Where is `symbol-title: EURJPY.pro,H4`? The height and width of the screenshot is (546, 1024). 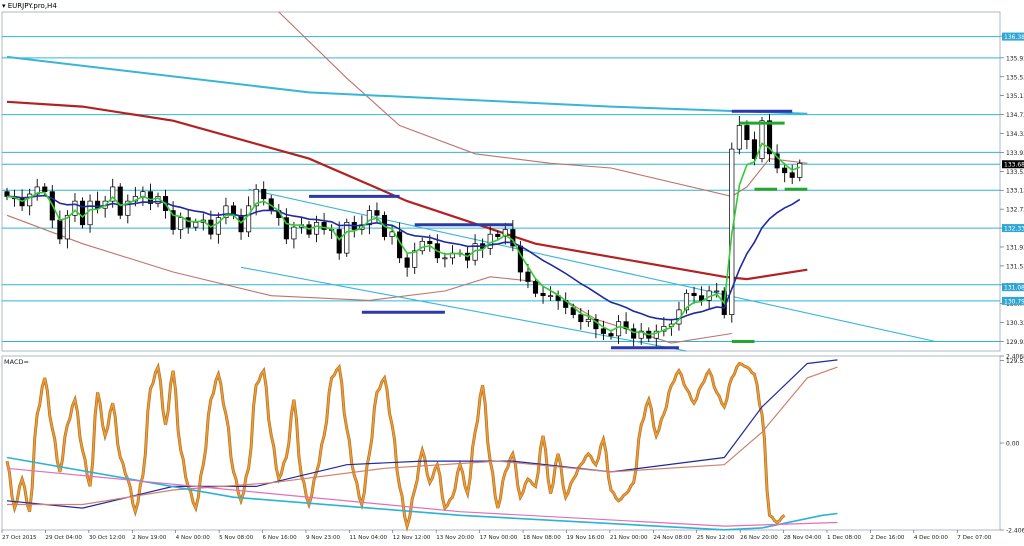
symbol-title: EURJPY.pro,H4 is located at coordinates (32, 6).